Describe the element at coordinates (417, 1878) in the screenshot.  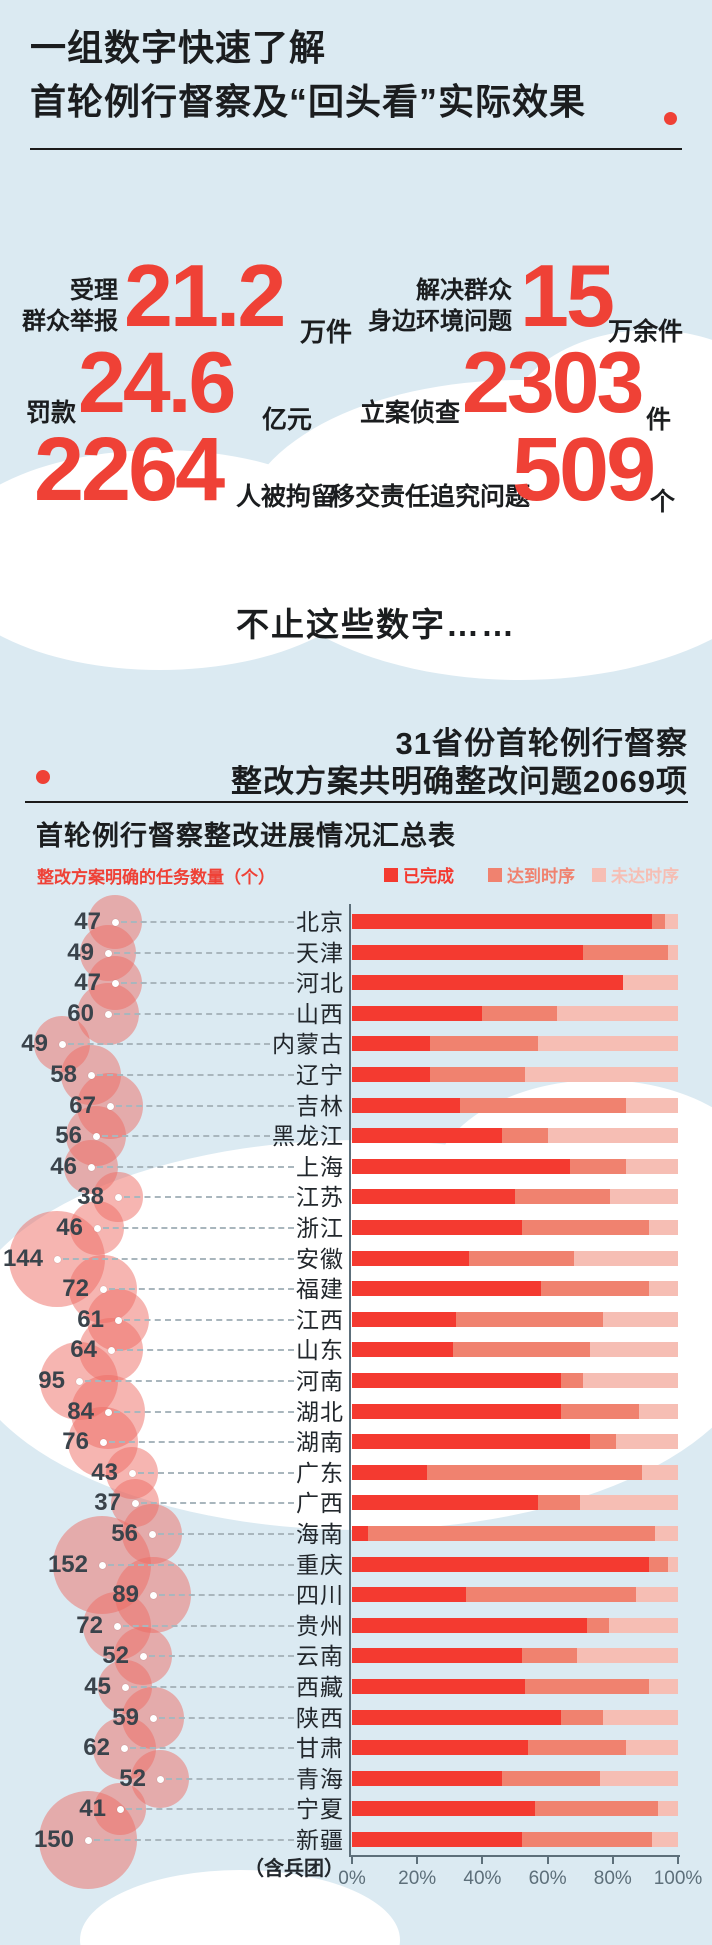
I see `x-tick-label: 20%` at that location.